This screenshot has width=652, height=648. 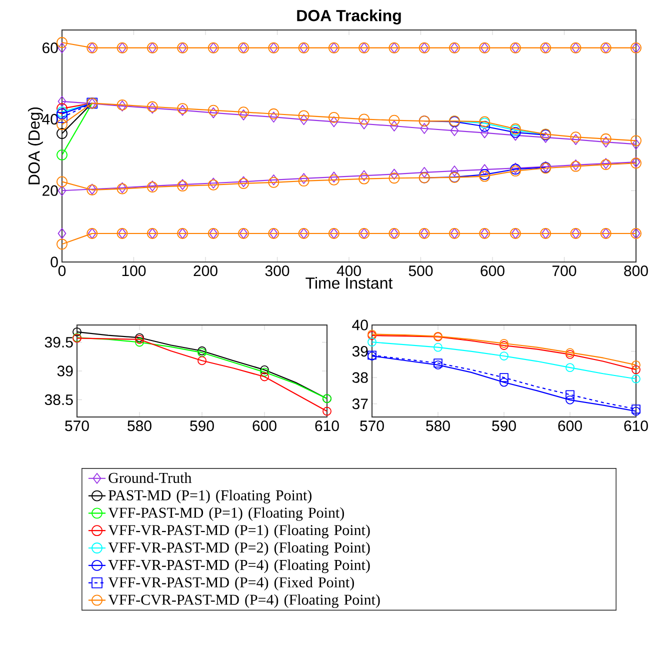 What do you see at coordinates (210, 497) in the screenshot?
I see `legend-label: PAST-MD (P=1) (Floating Point)` at bounding box center [210, 497].